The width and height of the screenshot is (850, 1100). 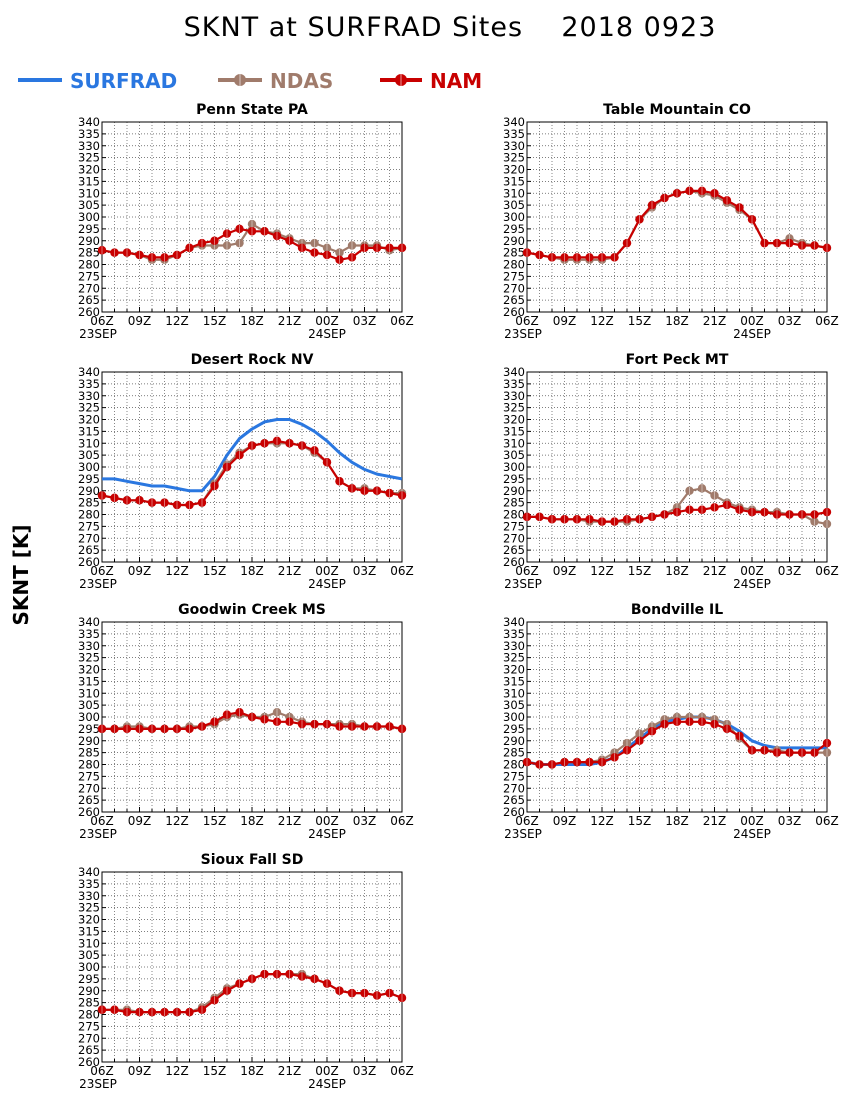 I want to click on y-tick-label: 275, so click(x=514, y=276).